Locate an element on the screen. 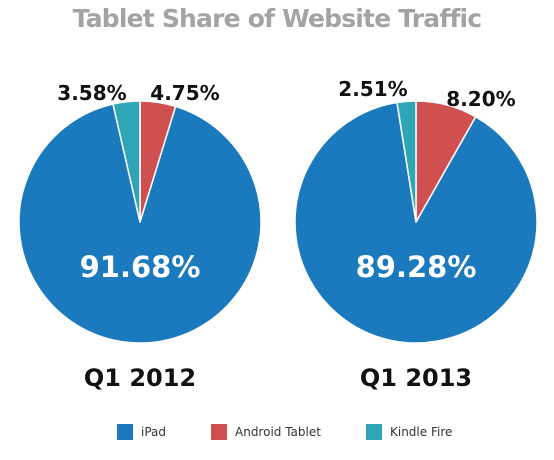  legend-item-android-tablet: Android Tablet is located at coordinates (266, 432).